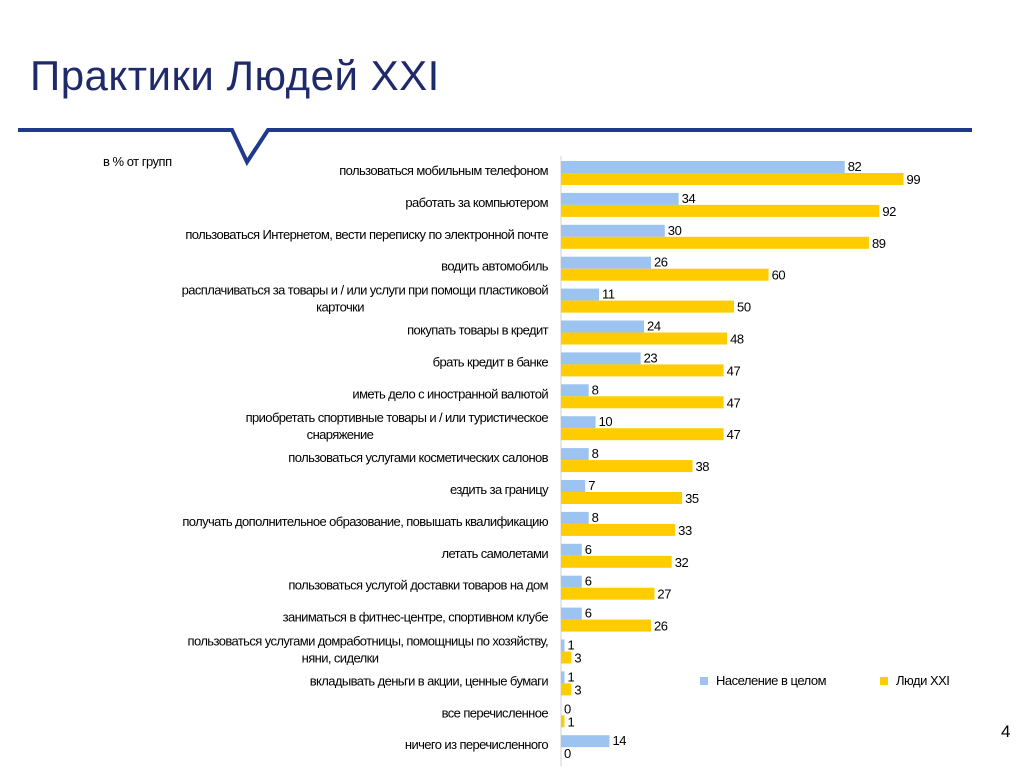  I want to click on page-number: 4, so click(1006, 731).